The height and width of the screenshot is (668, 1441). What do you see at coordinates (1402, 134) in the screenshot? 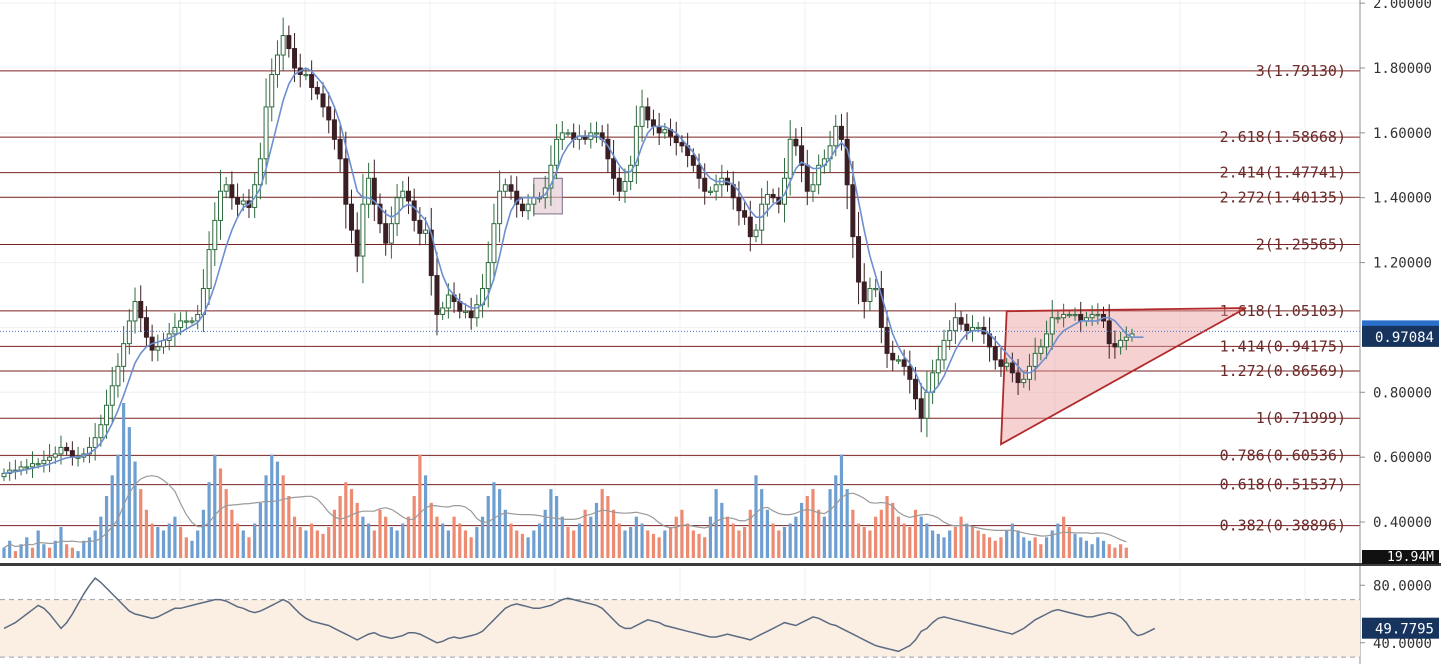
I see `price-axis-label: 1.60000` at bounding box center [1402, 134].